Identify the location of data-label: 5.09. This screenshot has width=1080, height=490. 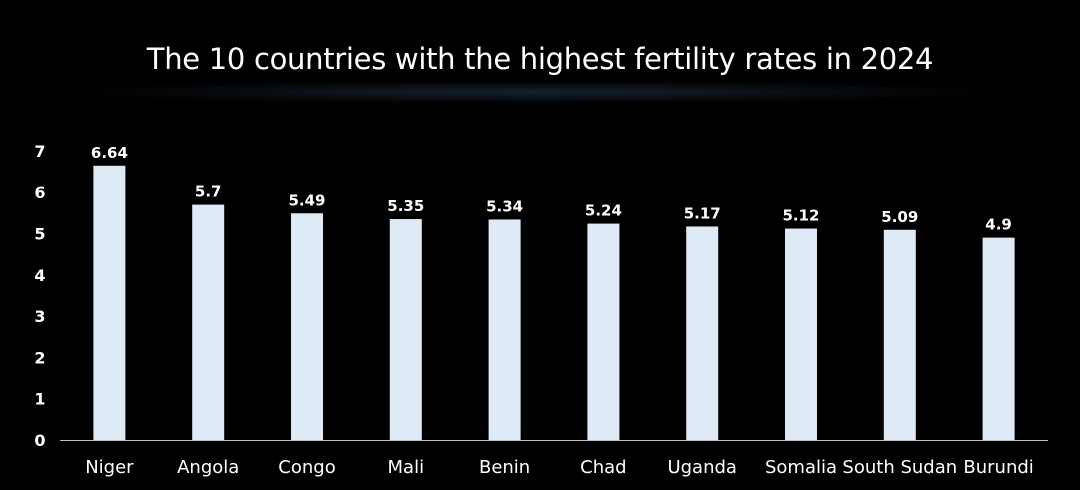
(899, 217).